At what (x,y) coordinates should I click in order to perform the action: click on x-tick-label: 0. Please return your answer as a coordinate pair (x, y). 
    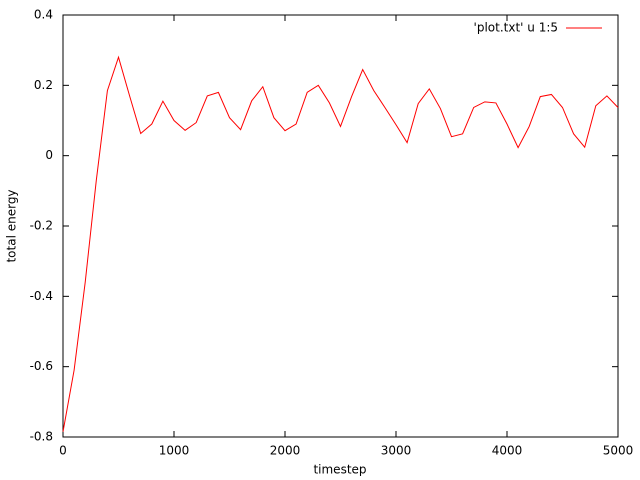
    Looking at the image, I should click on (63, 451).